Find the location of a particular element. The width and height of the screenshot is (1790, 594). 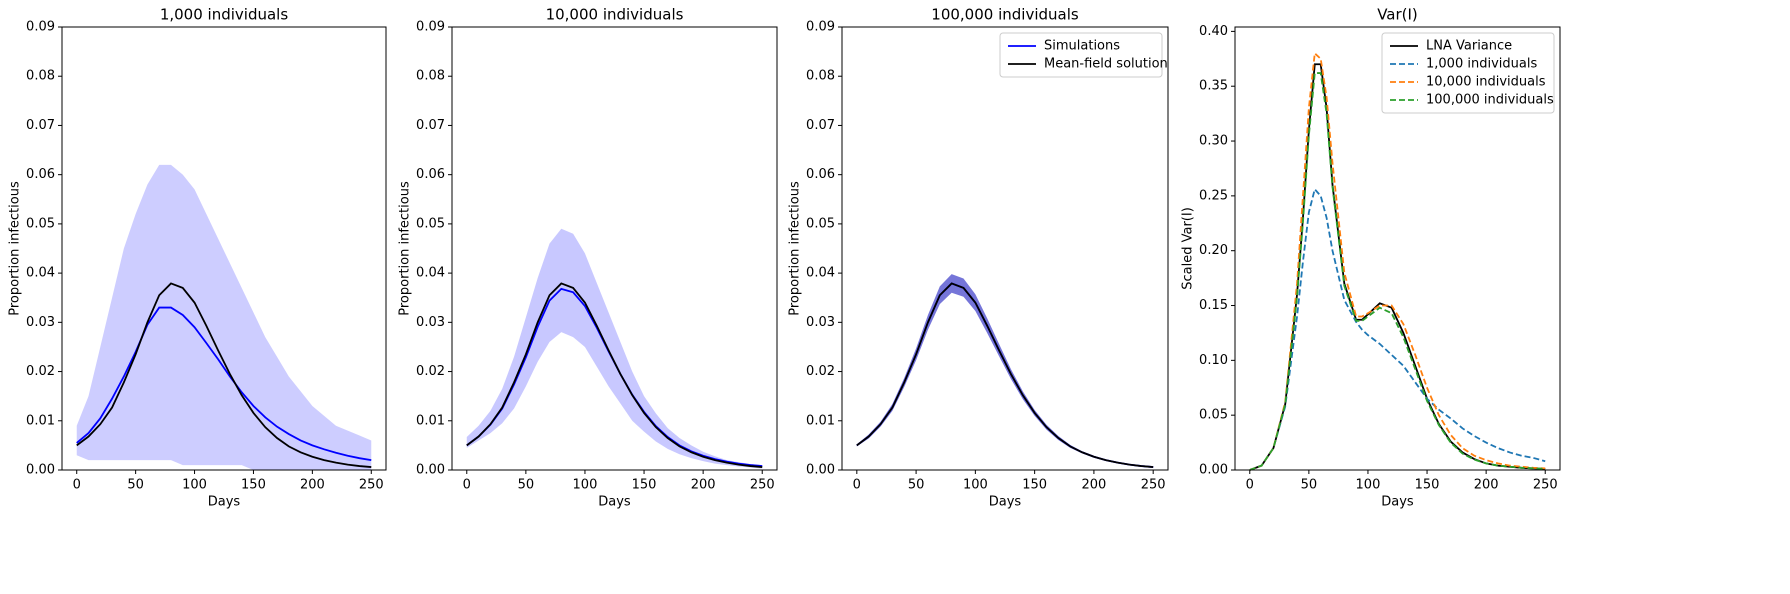

y-tick-label: 0.35 is located at coordinates (1213, 86).